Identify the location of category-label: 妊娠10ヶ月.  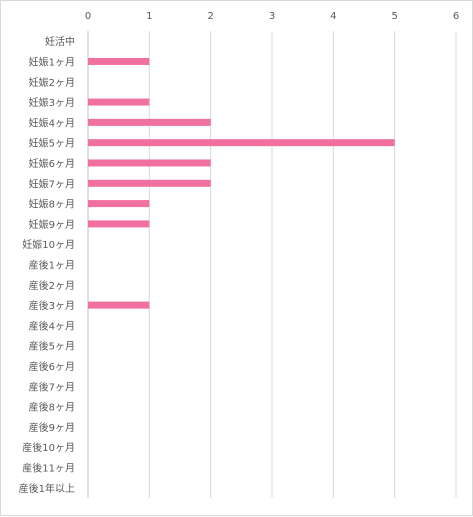
(48, 244).